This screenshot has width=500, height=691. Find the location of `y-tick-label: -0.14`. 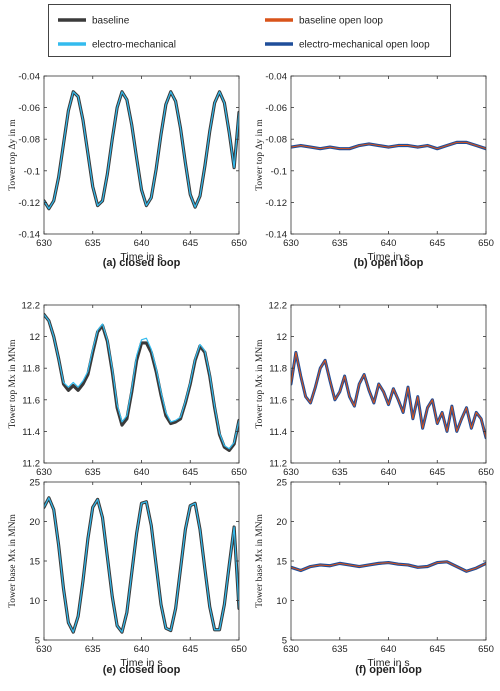

y-tick-label: -0.14 is located at coordinates (276, 235).